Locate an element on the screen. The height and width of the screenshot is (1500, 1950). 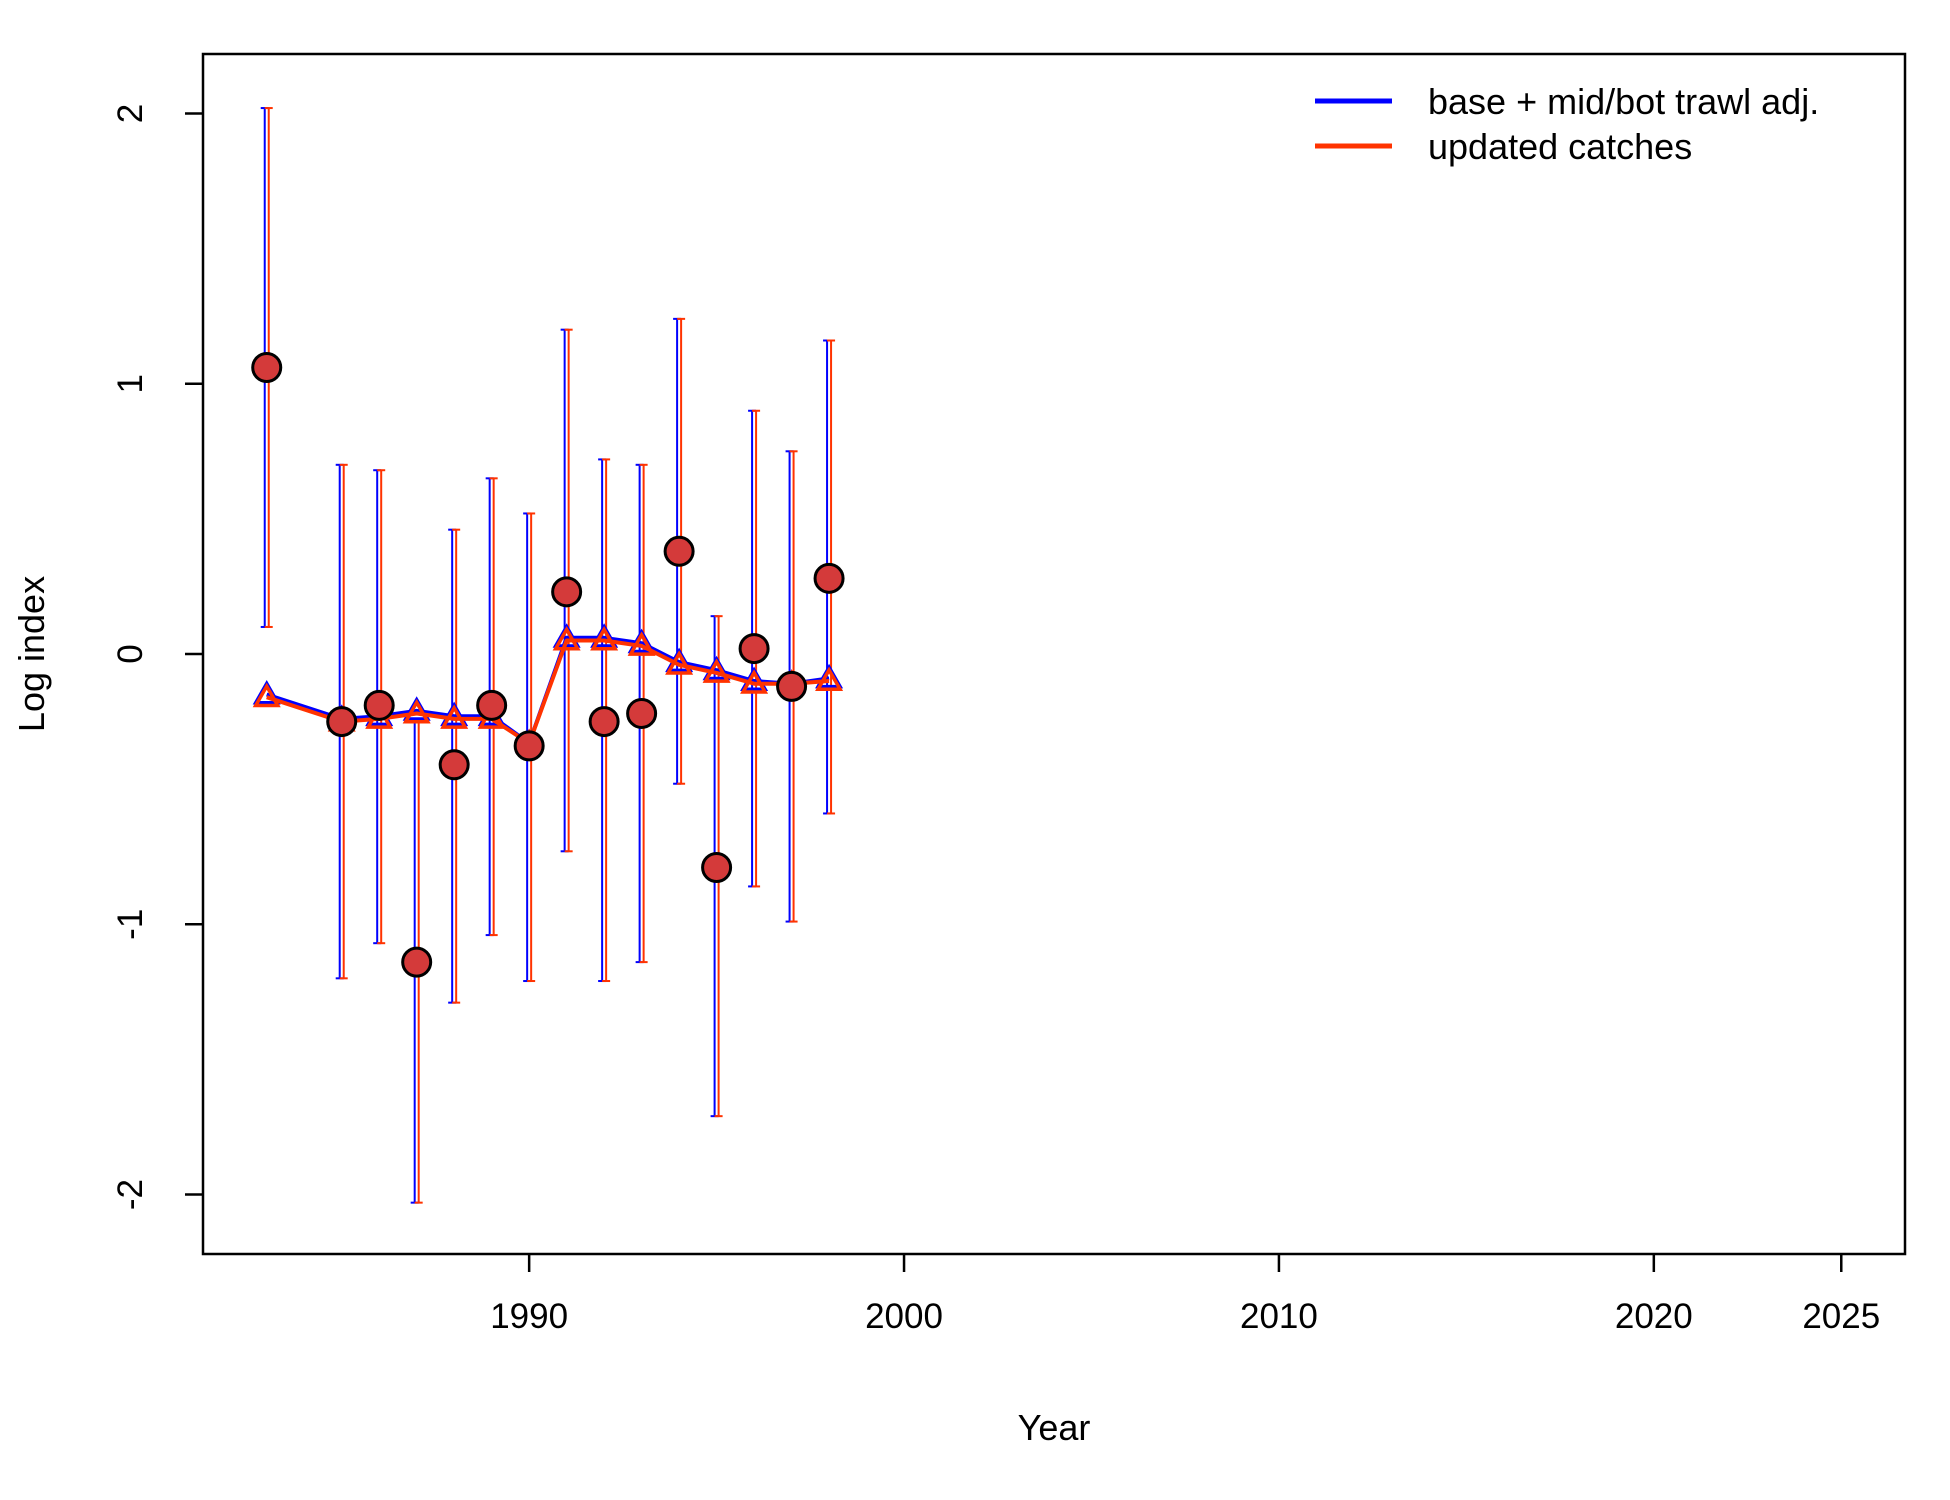
y-tick-label: 1 is located at coordinates (130, 383).